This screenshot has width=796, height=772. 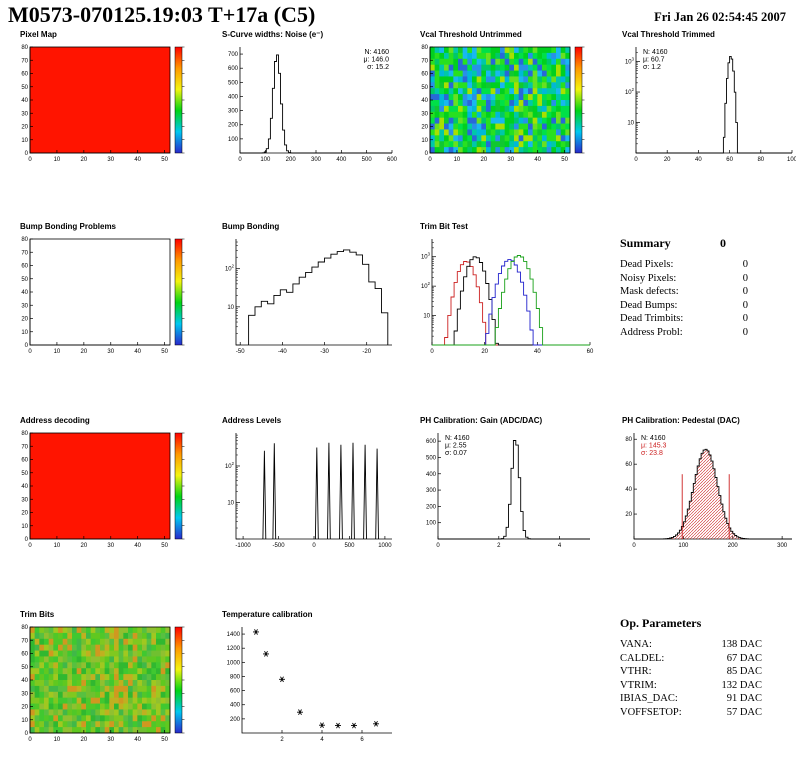 What do you see at coordinates (456, 446) in the screenshot?
I see `svg-text: μ: 2.55` at bounding box center [456, 446].